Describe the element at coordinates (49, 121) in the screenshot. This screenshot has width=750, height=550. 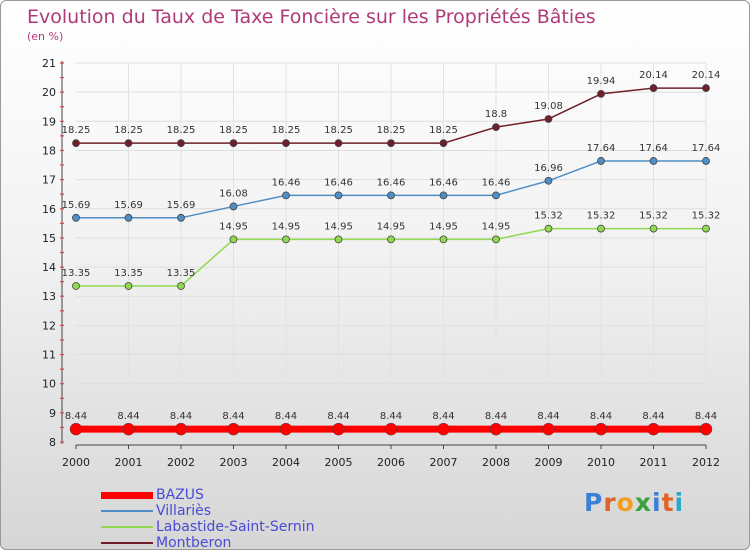
I see `y-tick-label: 19` at that location.